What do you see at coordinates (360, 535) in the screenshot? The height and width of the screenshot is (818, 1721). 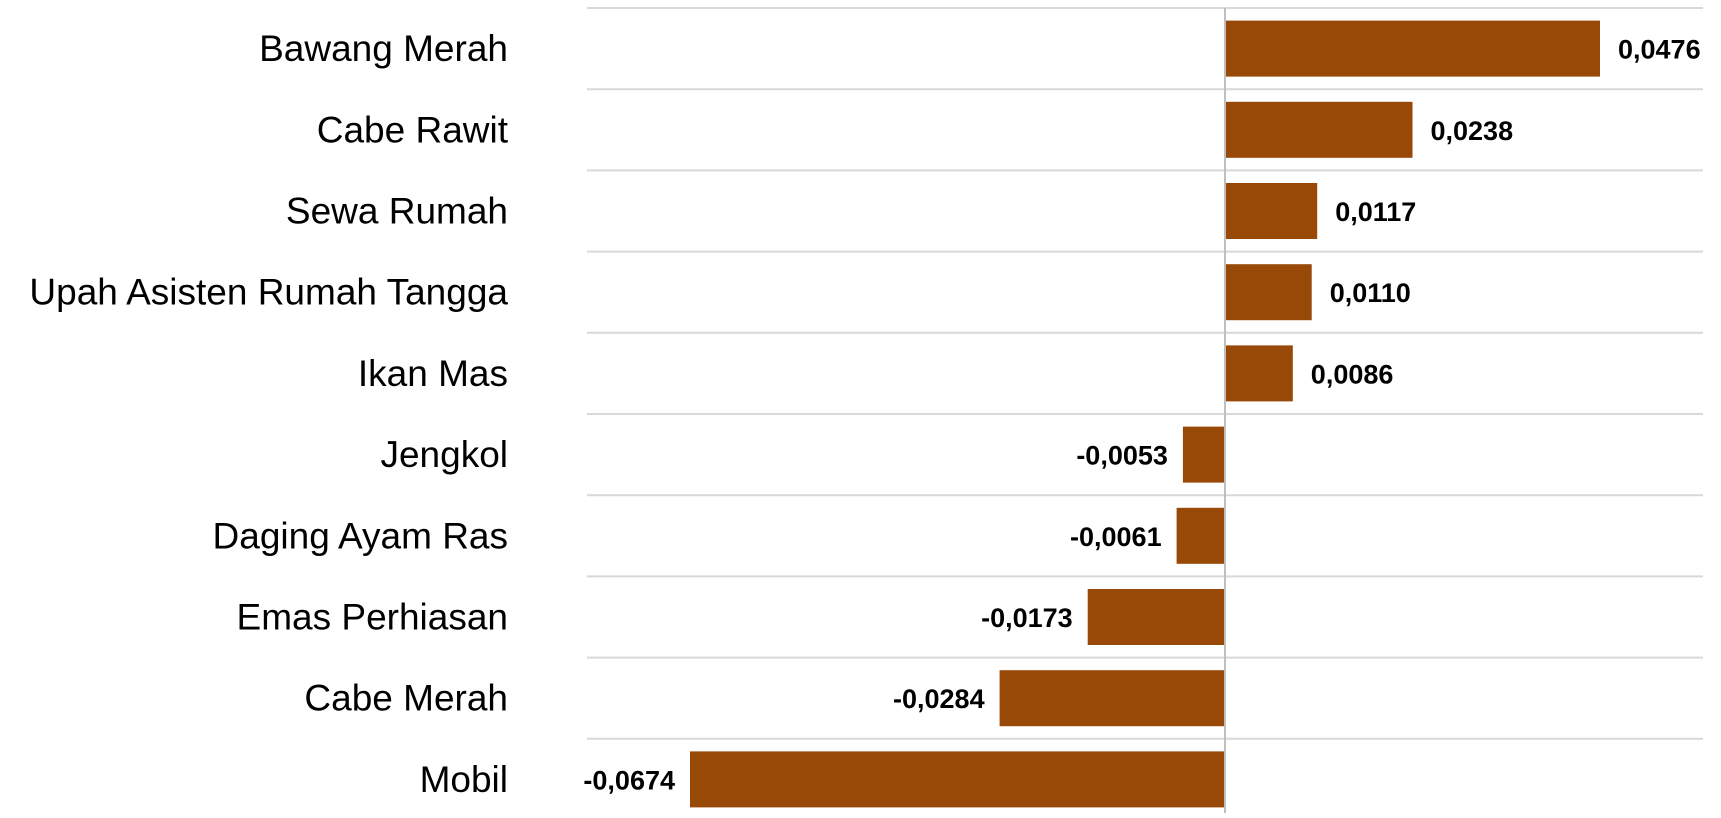 I see `category-label: Daging Ayam Ras` at bounding box center [360, 535].